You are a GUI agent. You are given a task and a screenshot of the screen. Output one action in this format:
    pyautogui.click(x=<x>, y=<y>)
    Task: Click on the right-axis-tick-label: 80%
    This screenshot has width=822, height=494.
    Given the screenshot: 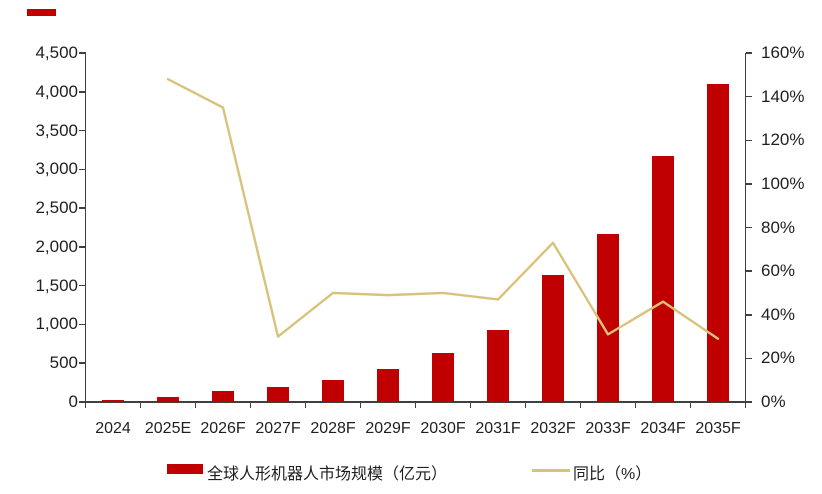 What is the action you would take?
    pyautogui.click(x=778, y=227)
    